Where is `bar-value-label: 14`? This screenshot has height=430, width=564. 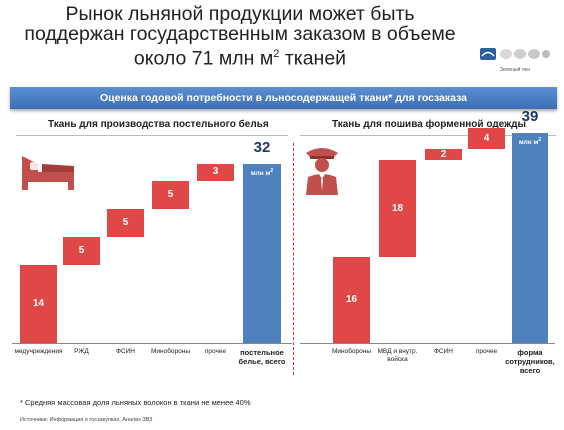 bar-value-label: 14 is located at coordinates (38, 303).